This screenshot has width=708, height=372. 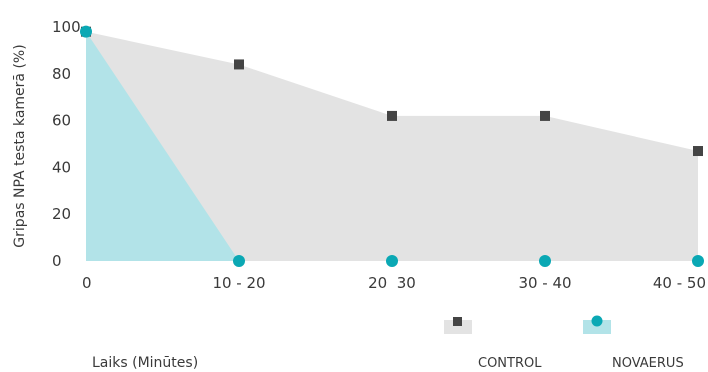 I want to click on legend-label-control: CONTROL, so click(x=510, y=363).